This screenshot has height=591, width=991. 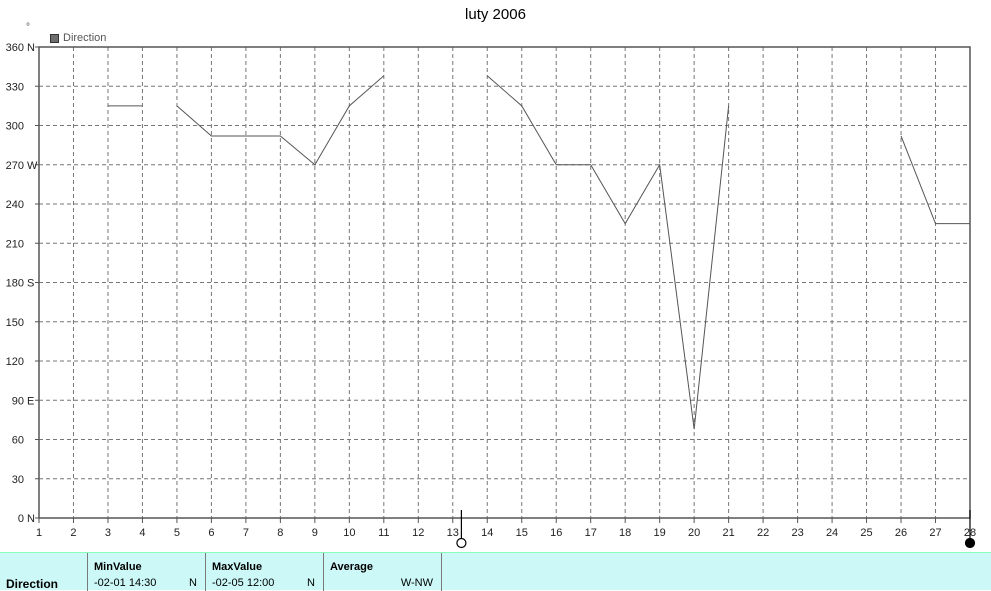 I want to click on y-tick-label: 90, so click(x=18, y=401).